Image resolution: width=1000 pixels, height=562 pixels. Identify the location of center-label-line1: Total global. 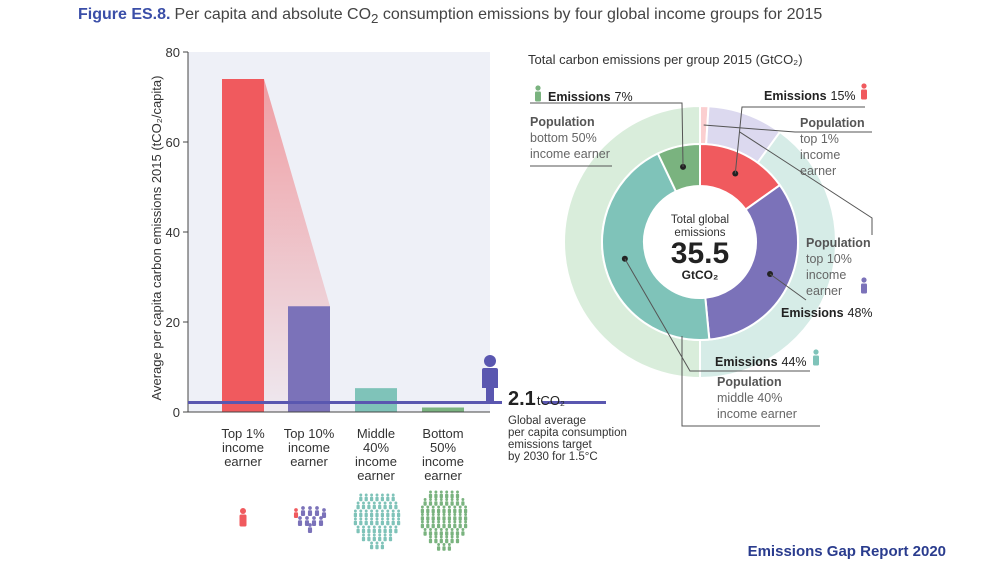
(700, 220).